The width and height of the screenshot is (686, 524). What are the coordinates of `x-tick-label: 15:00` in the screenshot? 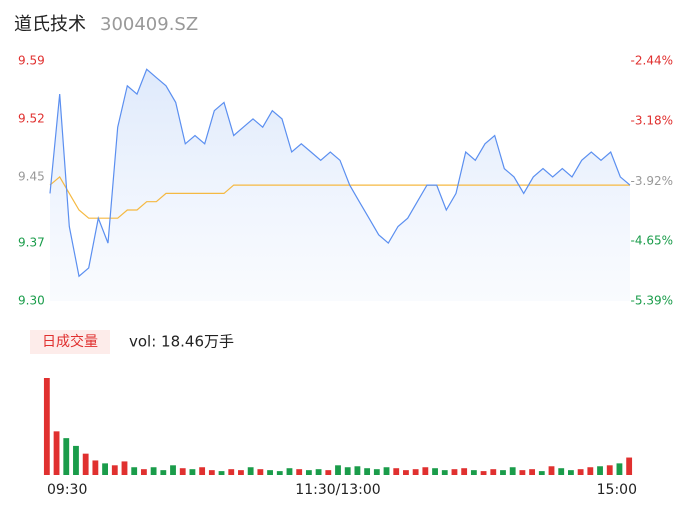 It's located at (617, 490).